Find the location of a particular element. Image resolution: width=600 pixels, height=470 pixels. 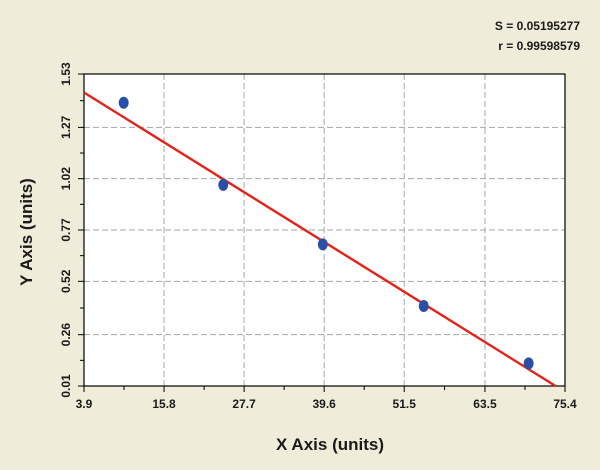

y-tick-label: 0.77 is located at coordinates (66, 230).